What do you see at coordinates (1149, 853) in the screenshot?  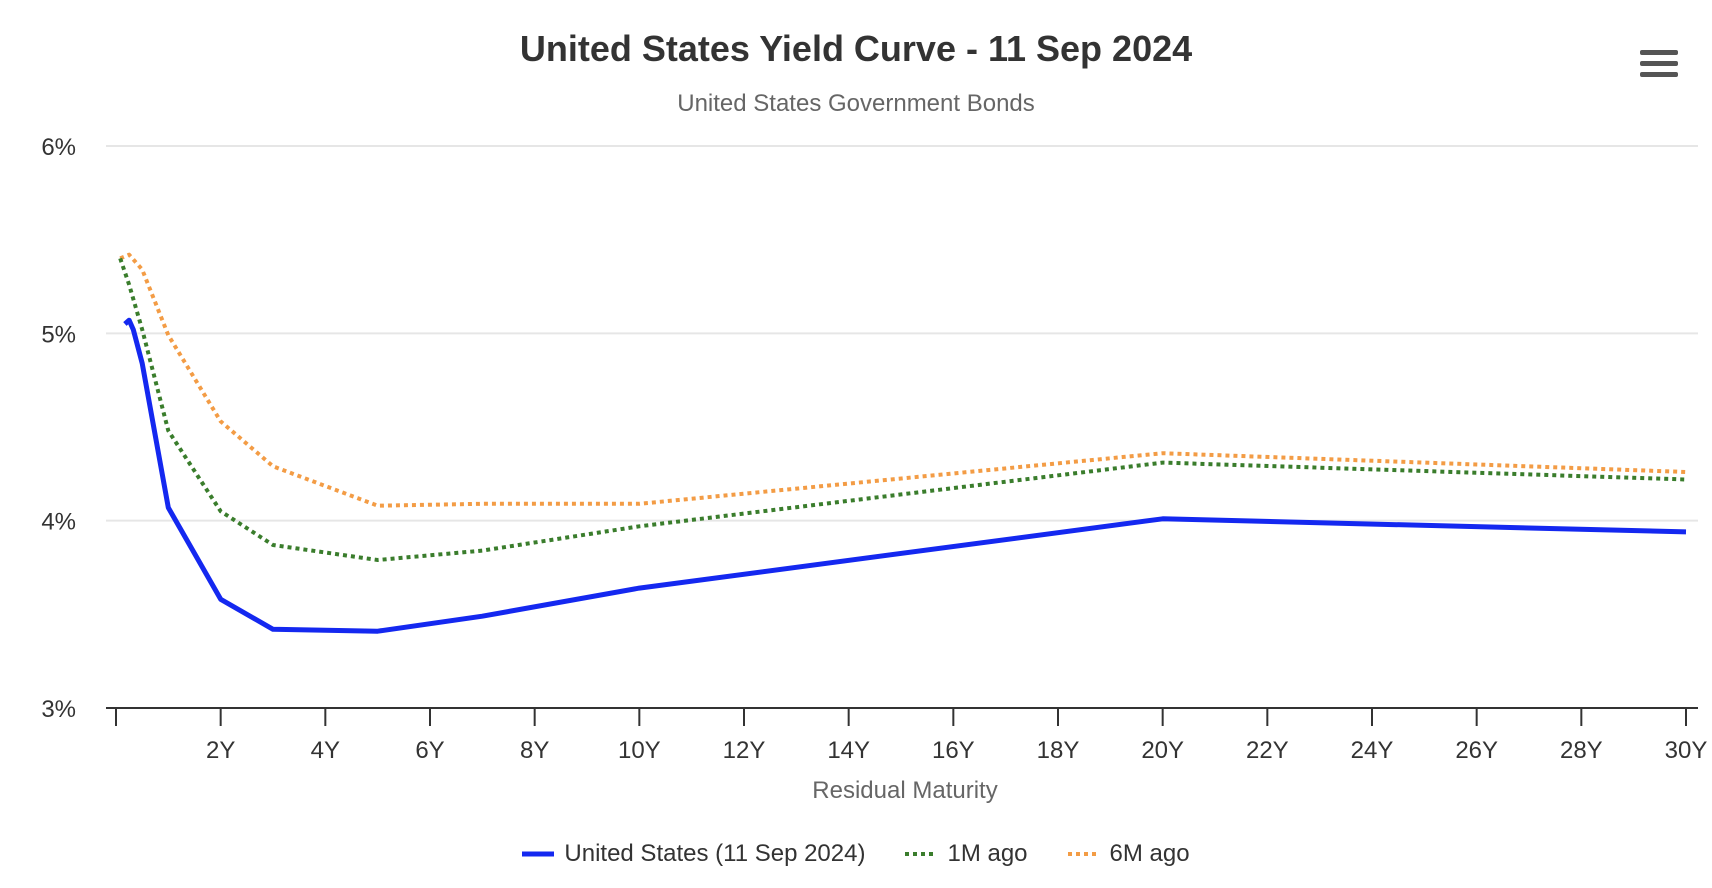 I see `legend-label: 6M ago` at bounding box center [1149, 853].